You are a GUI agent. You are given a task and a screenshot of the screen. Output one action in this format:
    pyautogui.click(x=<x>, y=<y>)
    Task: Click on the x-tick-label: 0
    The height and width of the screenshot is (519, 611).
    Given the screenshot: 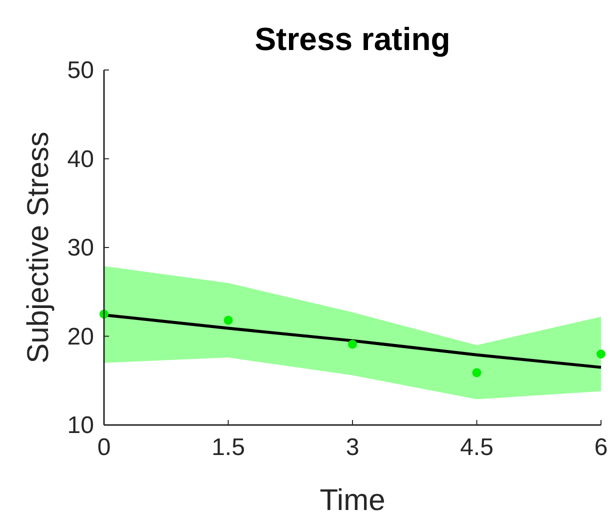 What is the action you would take?
    pyautogui.click(x=104, y=447)
    